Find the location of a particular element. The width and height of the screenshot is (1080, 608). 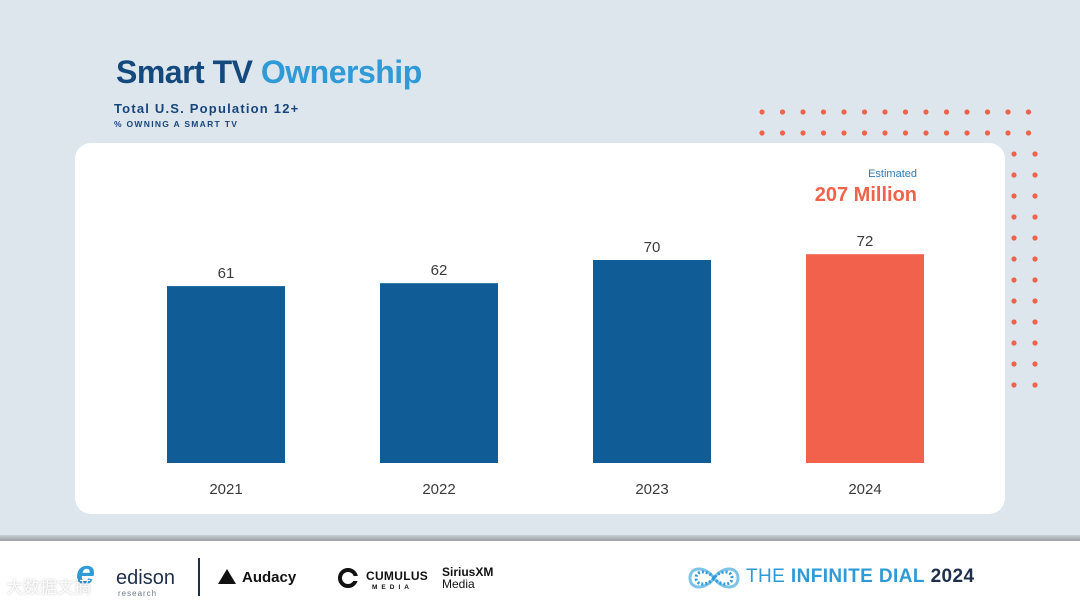

audacy-triangle-icon is located at coordinates (227, 576).